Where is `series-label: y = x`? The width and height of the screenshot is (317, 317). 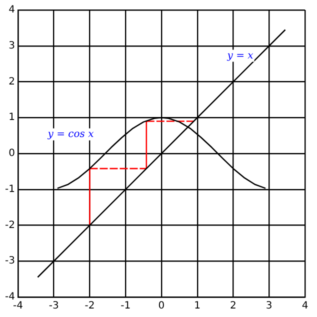 series-label: y = x is located at coordinates (240, 56).